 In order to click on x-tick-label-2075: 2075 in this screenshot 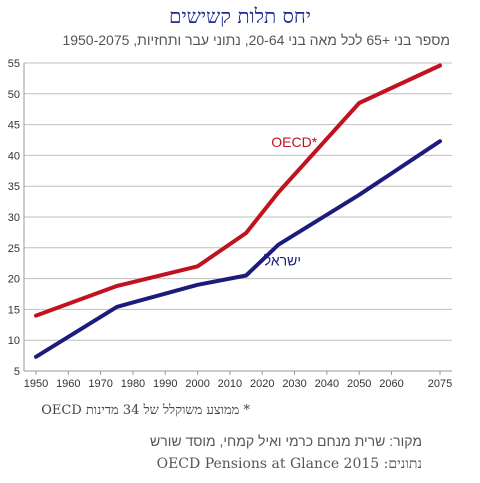, I will do `click(440, 384)`.